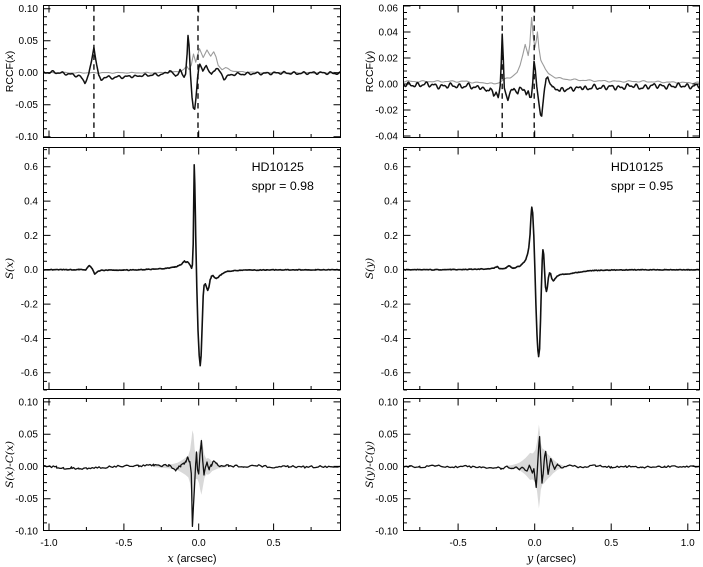 The width and height of the screenshot is (703, 567). I want to click on s-y-curve, so click(551, 282).